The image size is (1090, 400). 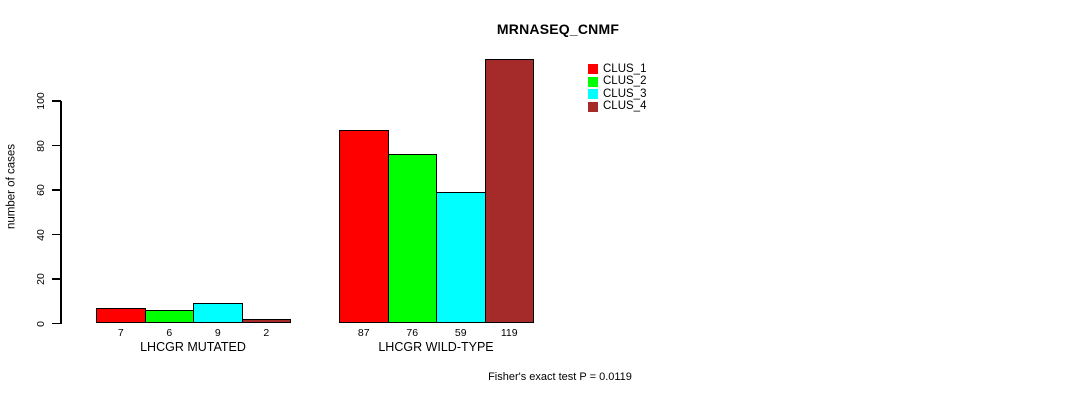 I want to click on bar-value-label: 76, so click(x=412, y=333).